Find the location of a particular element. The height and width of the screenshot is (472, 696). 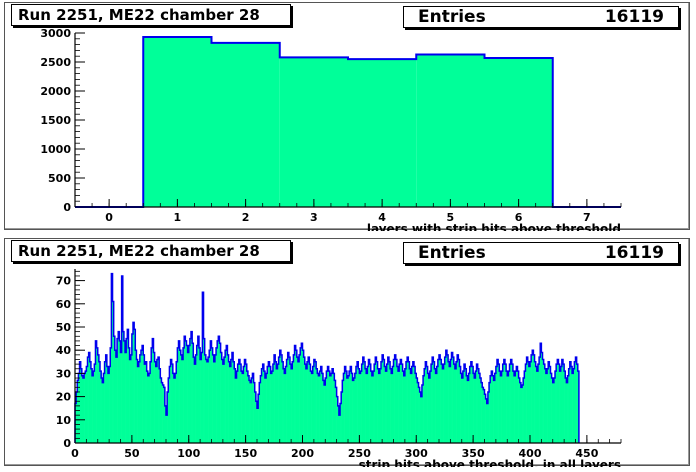

x-tick-label: 50 is located at coordinates (132, 453).